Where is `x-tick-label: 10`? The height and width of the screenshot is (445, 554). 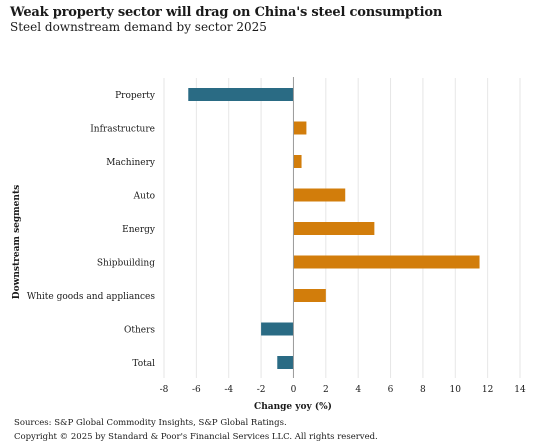 x-tick-label: 10 is located at coordinates (456, 390).